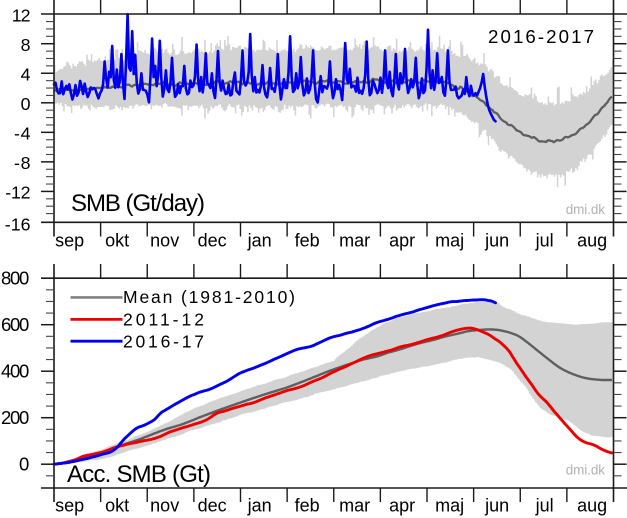 Image resolution: width=627 pixels, height=518 pixels. I want to click on svg-text: 4, so click(26, 74).